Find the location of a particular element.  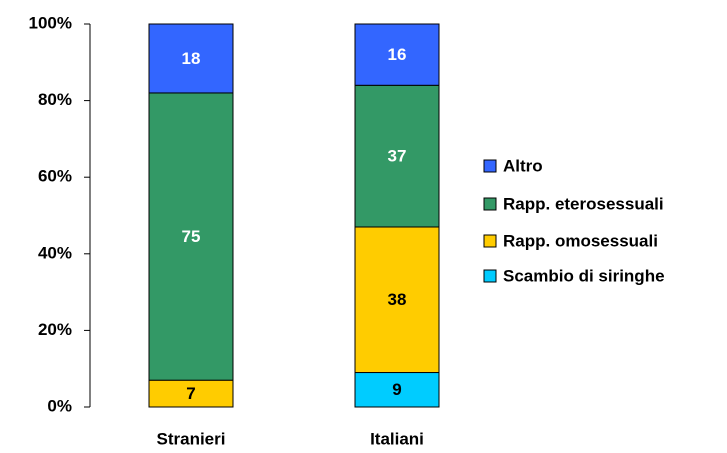

x-tick-label: Italiani is located at coordinates (397, 438).